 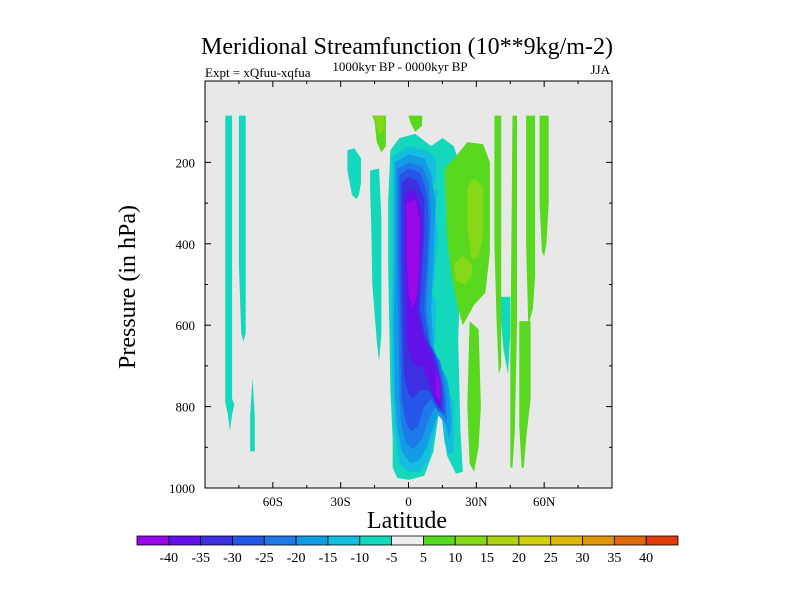 I want to click on y-tick-label-1: 400, so click(x=186, y=244).